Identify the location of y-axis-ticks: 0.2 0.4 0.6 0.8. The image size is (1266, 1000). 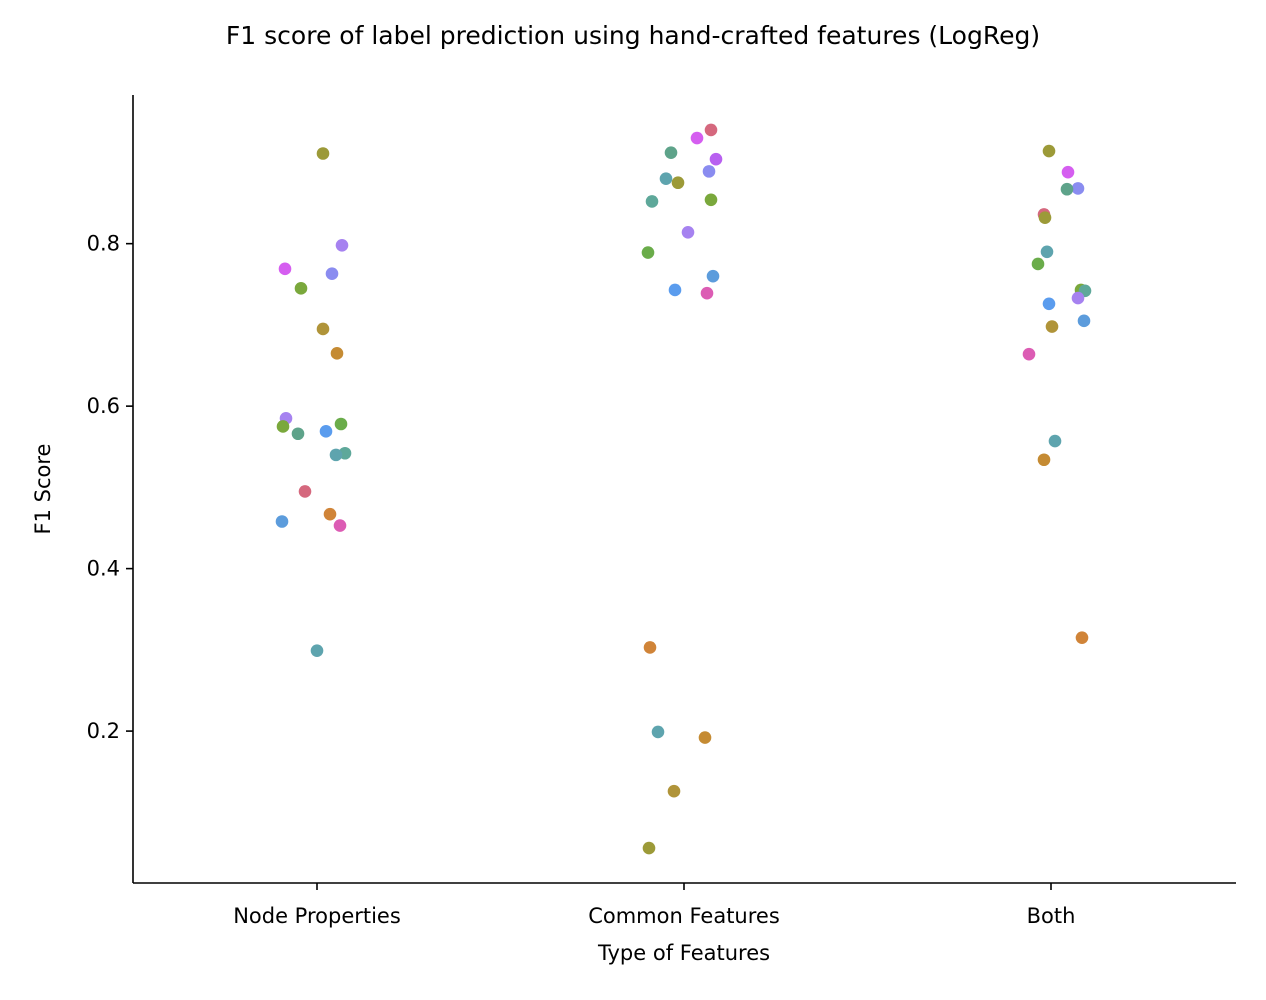
(110, 487).